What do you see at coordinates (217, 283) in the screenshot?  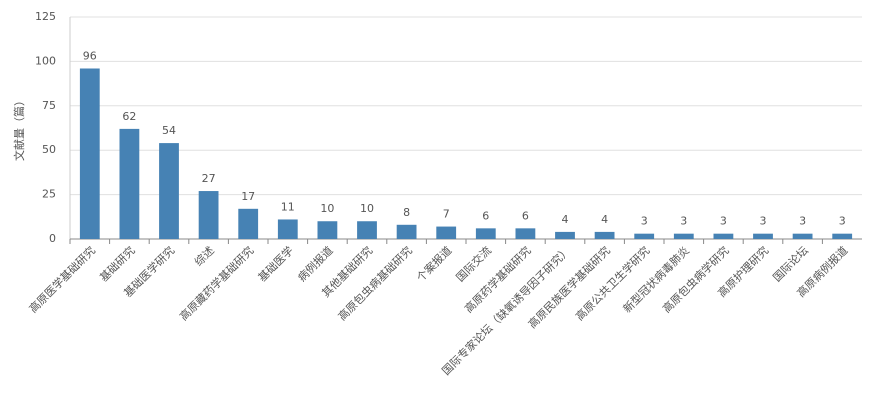 I see `x-tick-label: 高原藏药学基础研究` at bounding box center [217, 283].